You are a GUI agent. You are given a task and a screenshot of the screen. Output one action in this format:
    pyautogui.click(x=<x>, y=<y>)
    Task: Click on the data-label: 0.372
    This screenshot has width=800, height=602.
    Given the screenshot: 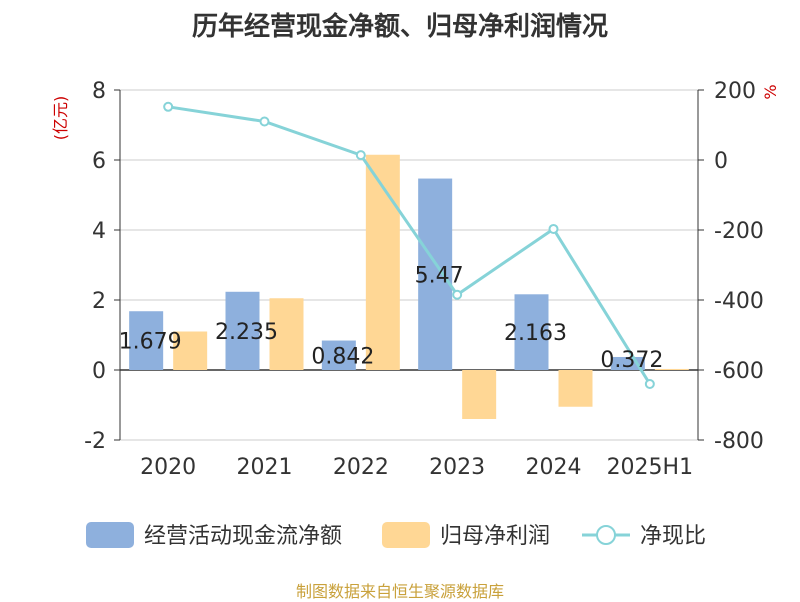 What is the action you would take?
    pyautogui.click(x=631, y=360)
    